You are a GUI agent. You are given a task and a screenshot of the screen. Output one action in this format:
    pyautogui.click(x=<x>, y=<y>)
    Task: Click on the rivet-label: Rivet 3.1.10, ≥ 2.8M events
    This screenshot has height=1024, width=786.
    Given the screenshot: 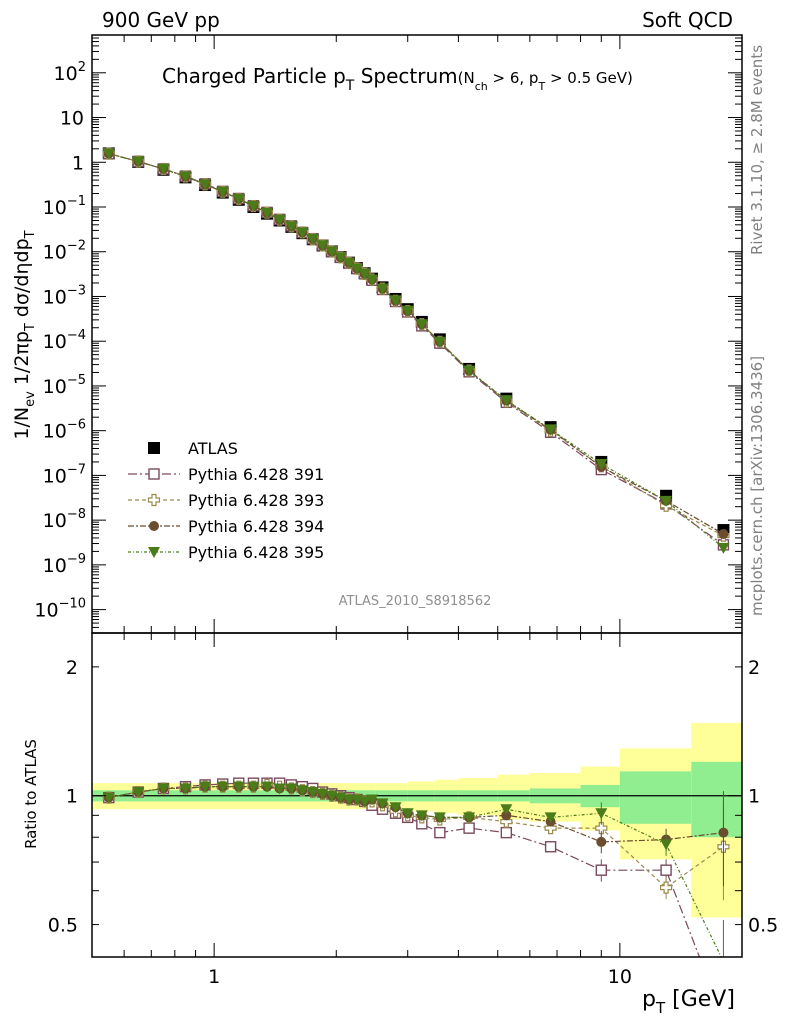 What is the action you would take?
    pyautogui.click(x=757, y=150)
    